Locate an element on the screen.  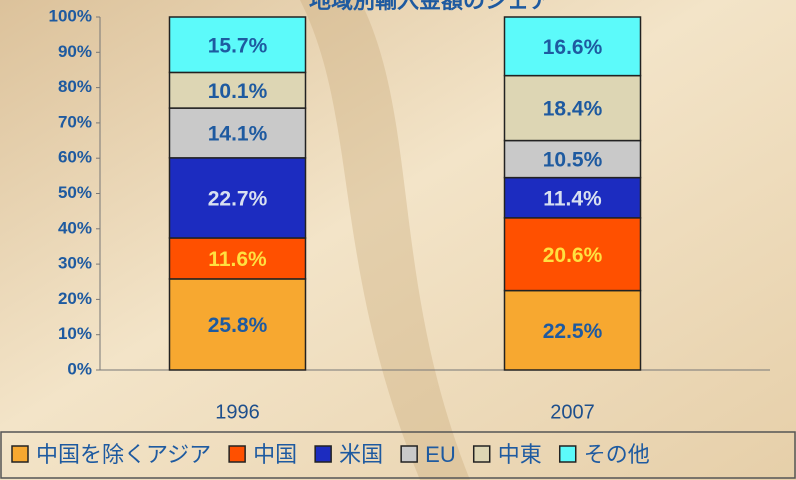
data-label: 10.1% is located at coordinates (238, 91).